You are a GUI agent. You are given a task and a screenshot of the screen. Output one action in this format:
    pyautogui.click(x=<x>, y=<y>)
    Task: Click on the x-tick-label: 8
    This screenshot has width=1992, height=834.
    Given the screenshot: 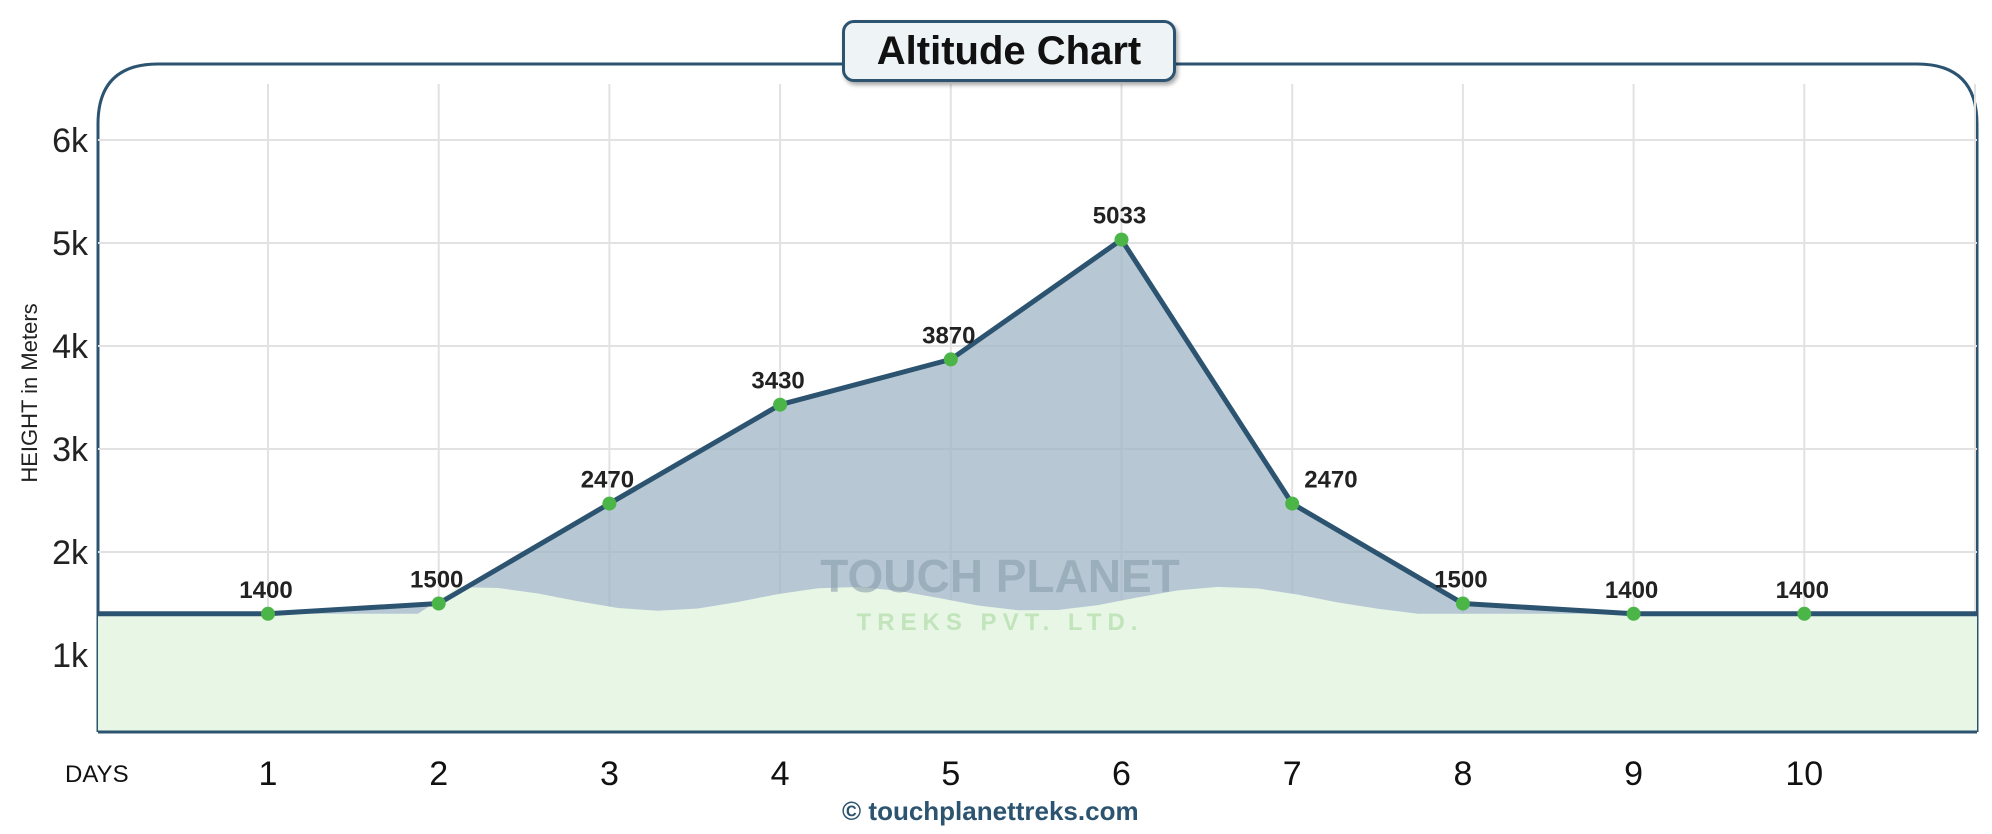 What is the action you would take?
    pyautogui.click(x=1462, y=774)
    